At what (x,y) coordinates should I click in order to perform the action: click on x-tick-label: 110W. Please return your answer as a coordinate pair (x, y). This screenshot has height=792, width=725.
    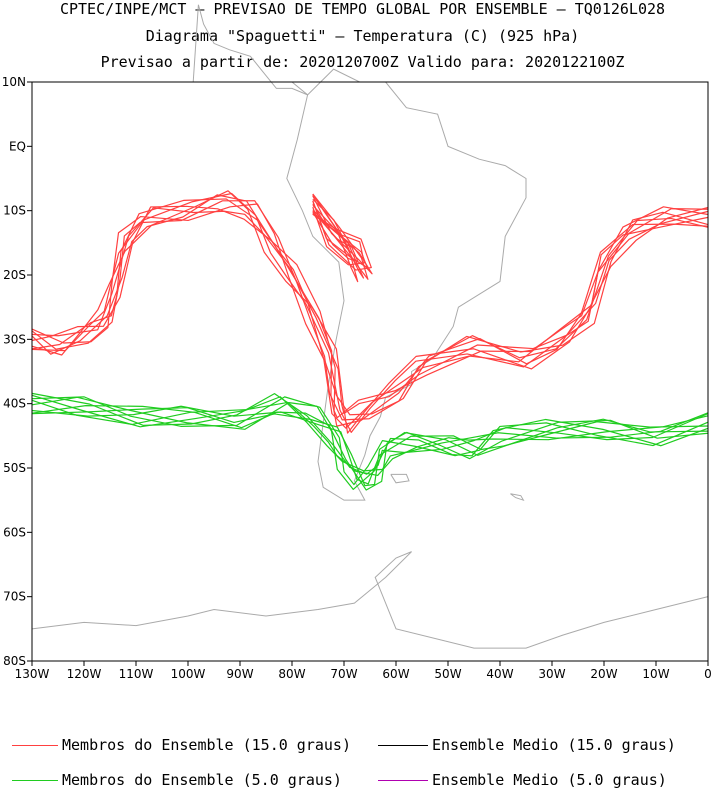
    Looking at the image, I should click on (136, 674).